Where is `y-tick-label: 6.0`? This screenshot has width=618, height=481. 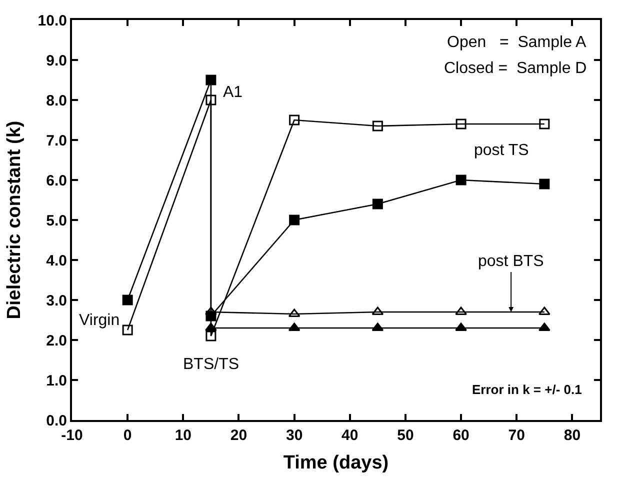
y-tick-label: 6.0 is located at coordinates (56, 181).